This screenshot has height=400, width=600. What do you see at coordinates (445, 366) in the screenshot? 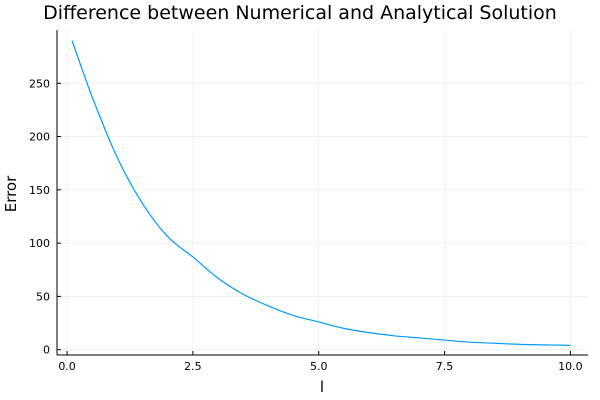
I see `x-tick-label: 7.5` at bounding box center [445, 366].